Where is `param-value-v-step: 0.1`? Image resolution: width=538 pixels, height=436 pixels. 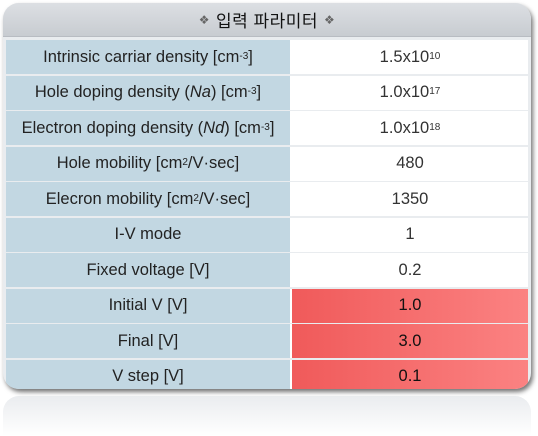 param-value-v-step: 0.1 is located at coordinates (410, 374).